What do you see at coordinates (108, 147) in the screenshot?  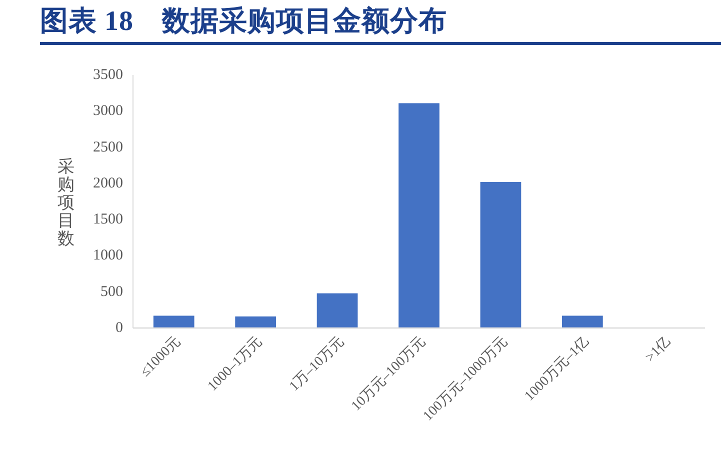 I see `y-tick-label: 2500` at bounding box center [108, 147].